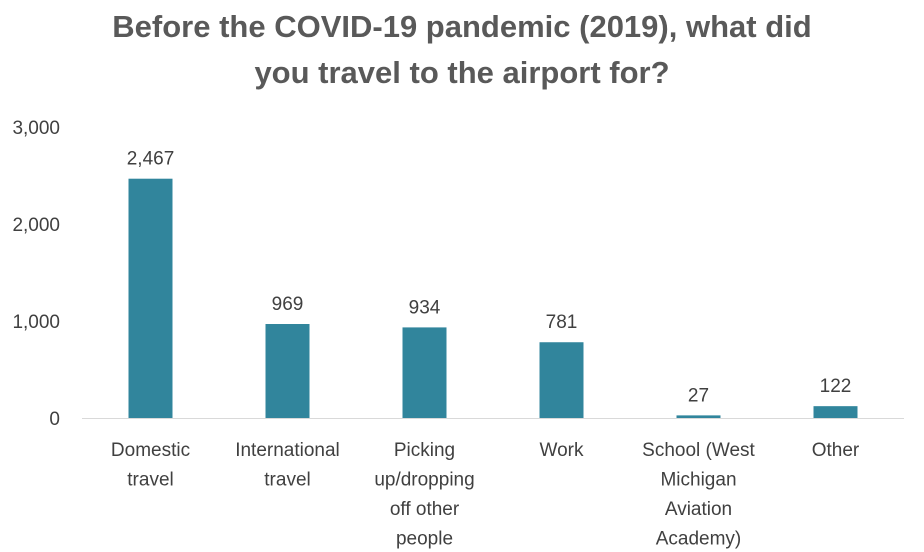  Describe the element at coordinates (425, 307) in the screenshot. I see `data-label: 934` at that location.